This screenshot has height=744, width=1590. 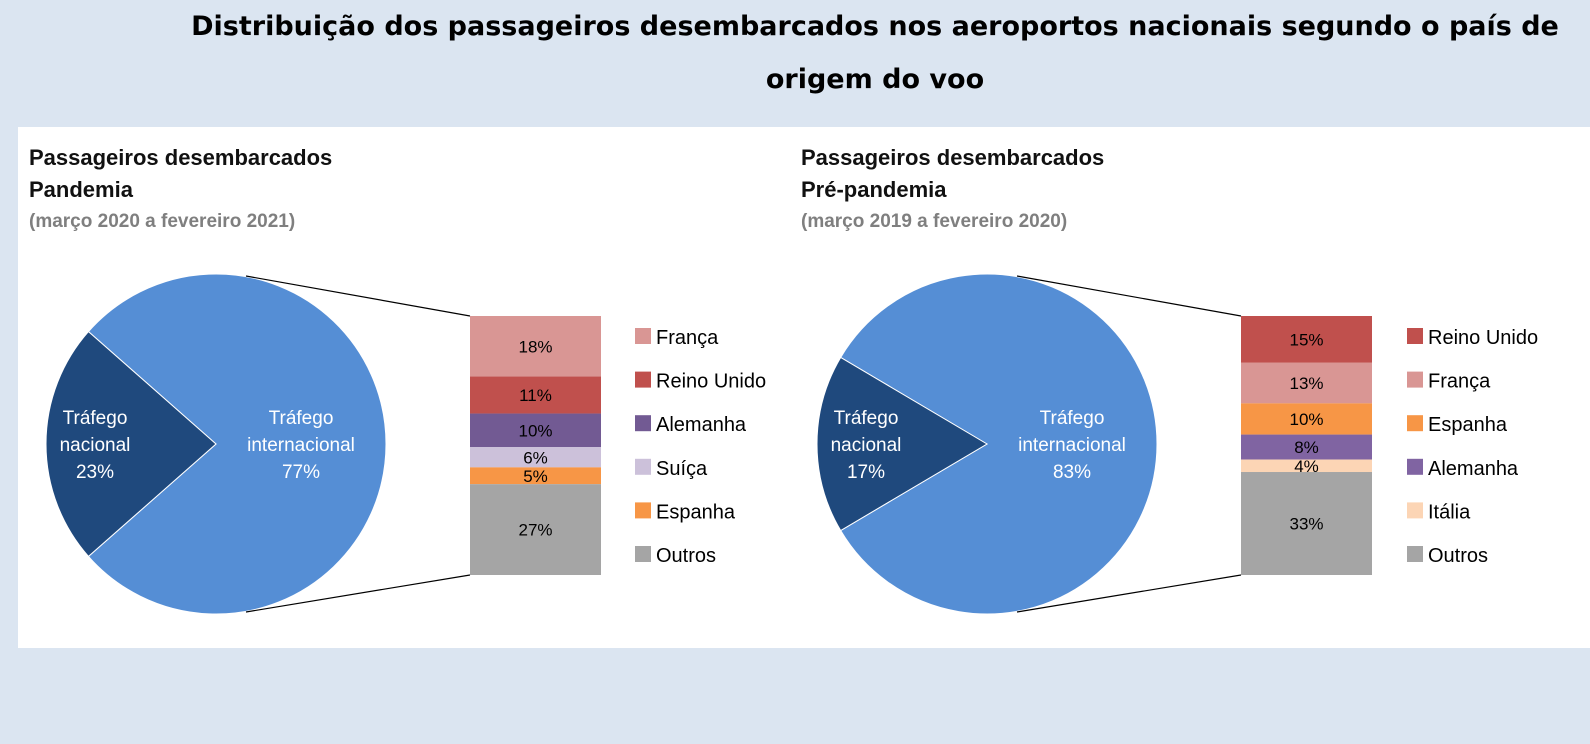 What do you see at coordinates (874, 189) in the screenshot?
I see `chart-subtitle: Pré-pandemia` at bounding box center [874, 189].